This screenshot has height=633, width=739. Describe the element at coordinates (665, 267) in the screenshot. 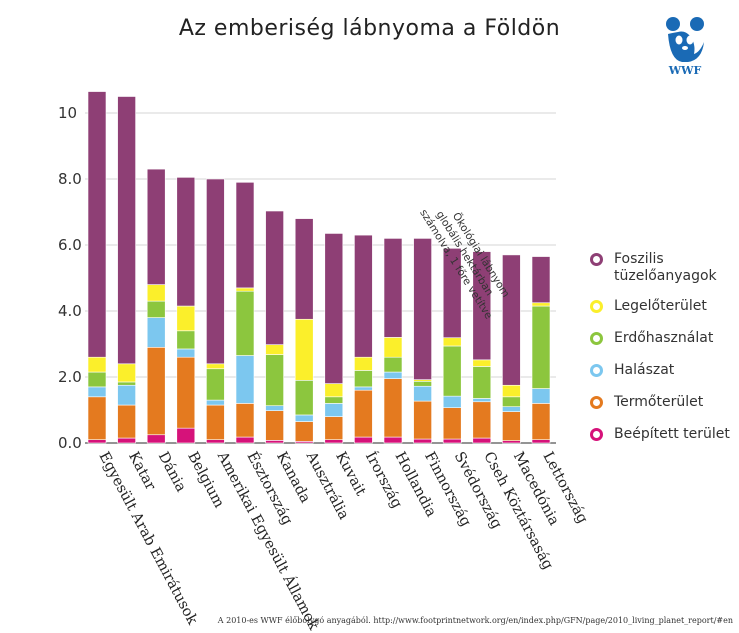

I see `legend-label: Foszilis tüzelőanyagok` at that location.